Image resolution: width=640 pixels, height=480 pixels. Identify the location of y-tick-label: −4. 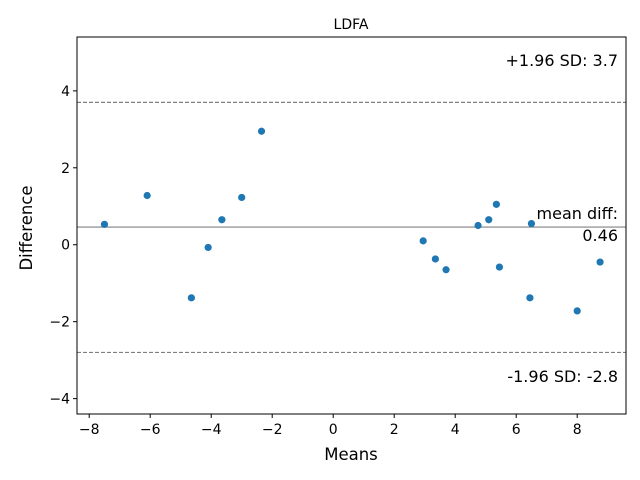
(59, 400).